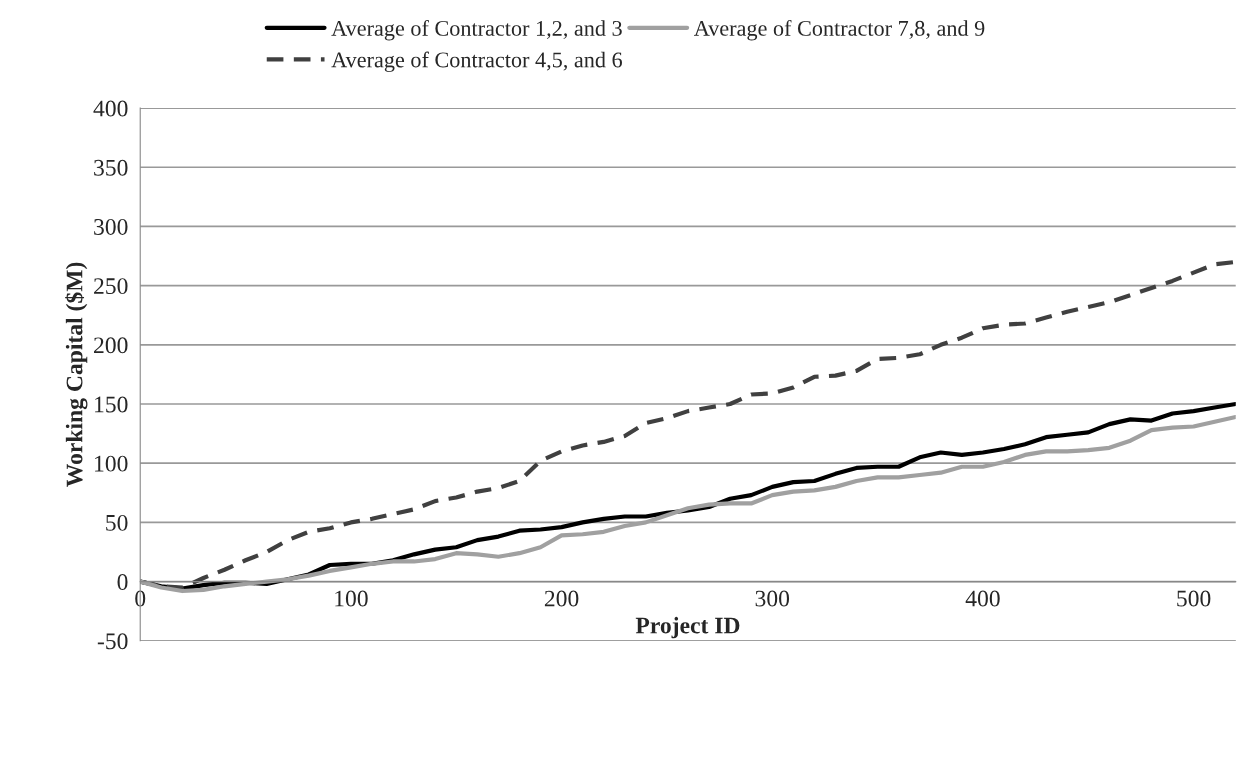  What do you see at coordinates (111, 404) in the screenshot?
I see `y-tick-label: 150` at bounding box center [111, 404].